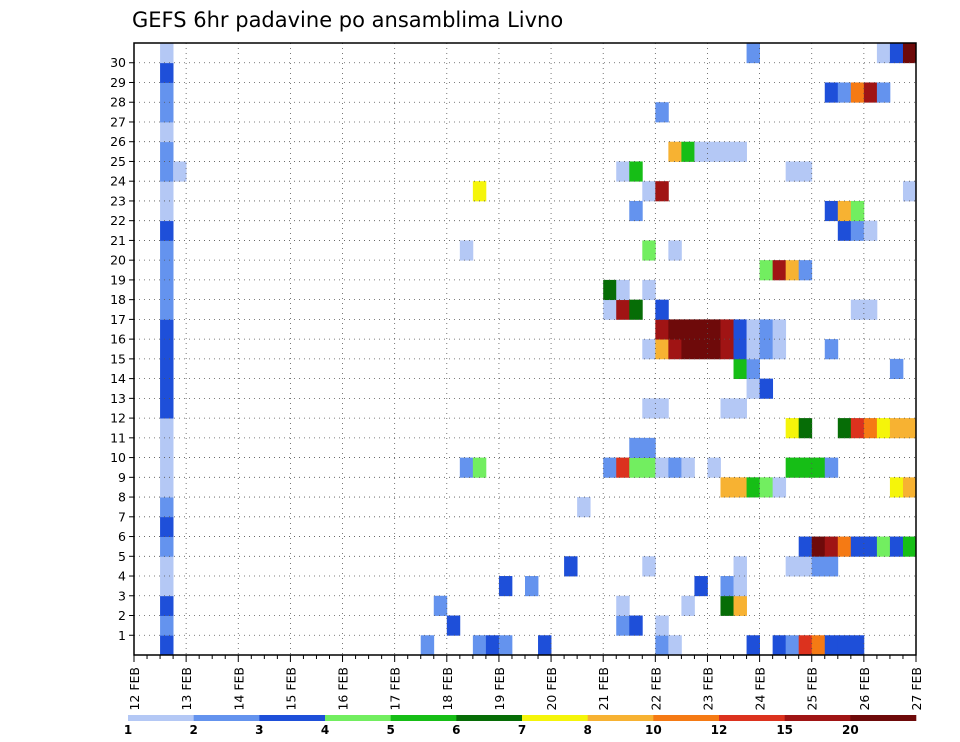 This screenshot has width=960, height=742. I want to click on x-tick-label: 19 FEB, so click(499, 689).